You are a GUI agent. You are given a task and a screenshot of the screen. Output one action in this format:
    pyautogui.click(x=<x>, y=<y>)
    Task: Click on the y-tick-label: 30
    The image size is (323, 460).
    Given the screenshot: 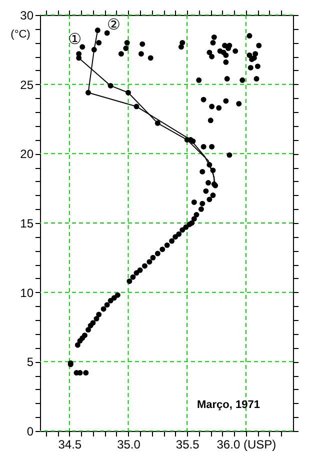 What is the action you would take?
    pyautogui.click(x=27, y=15)
    